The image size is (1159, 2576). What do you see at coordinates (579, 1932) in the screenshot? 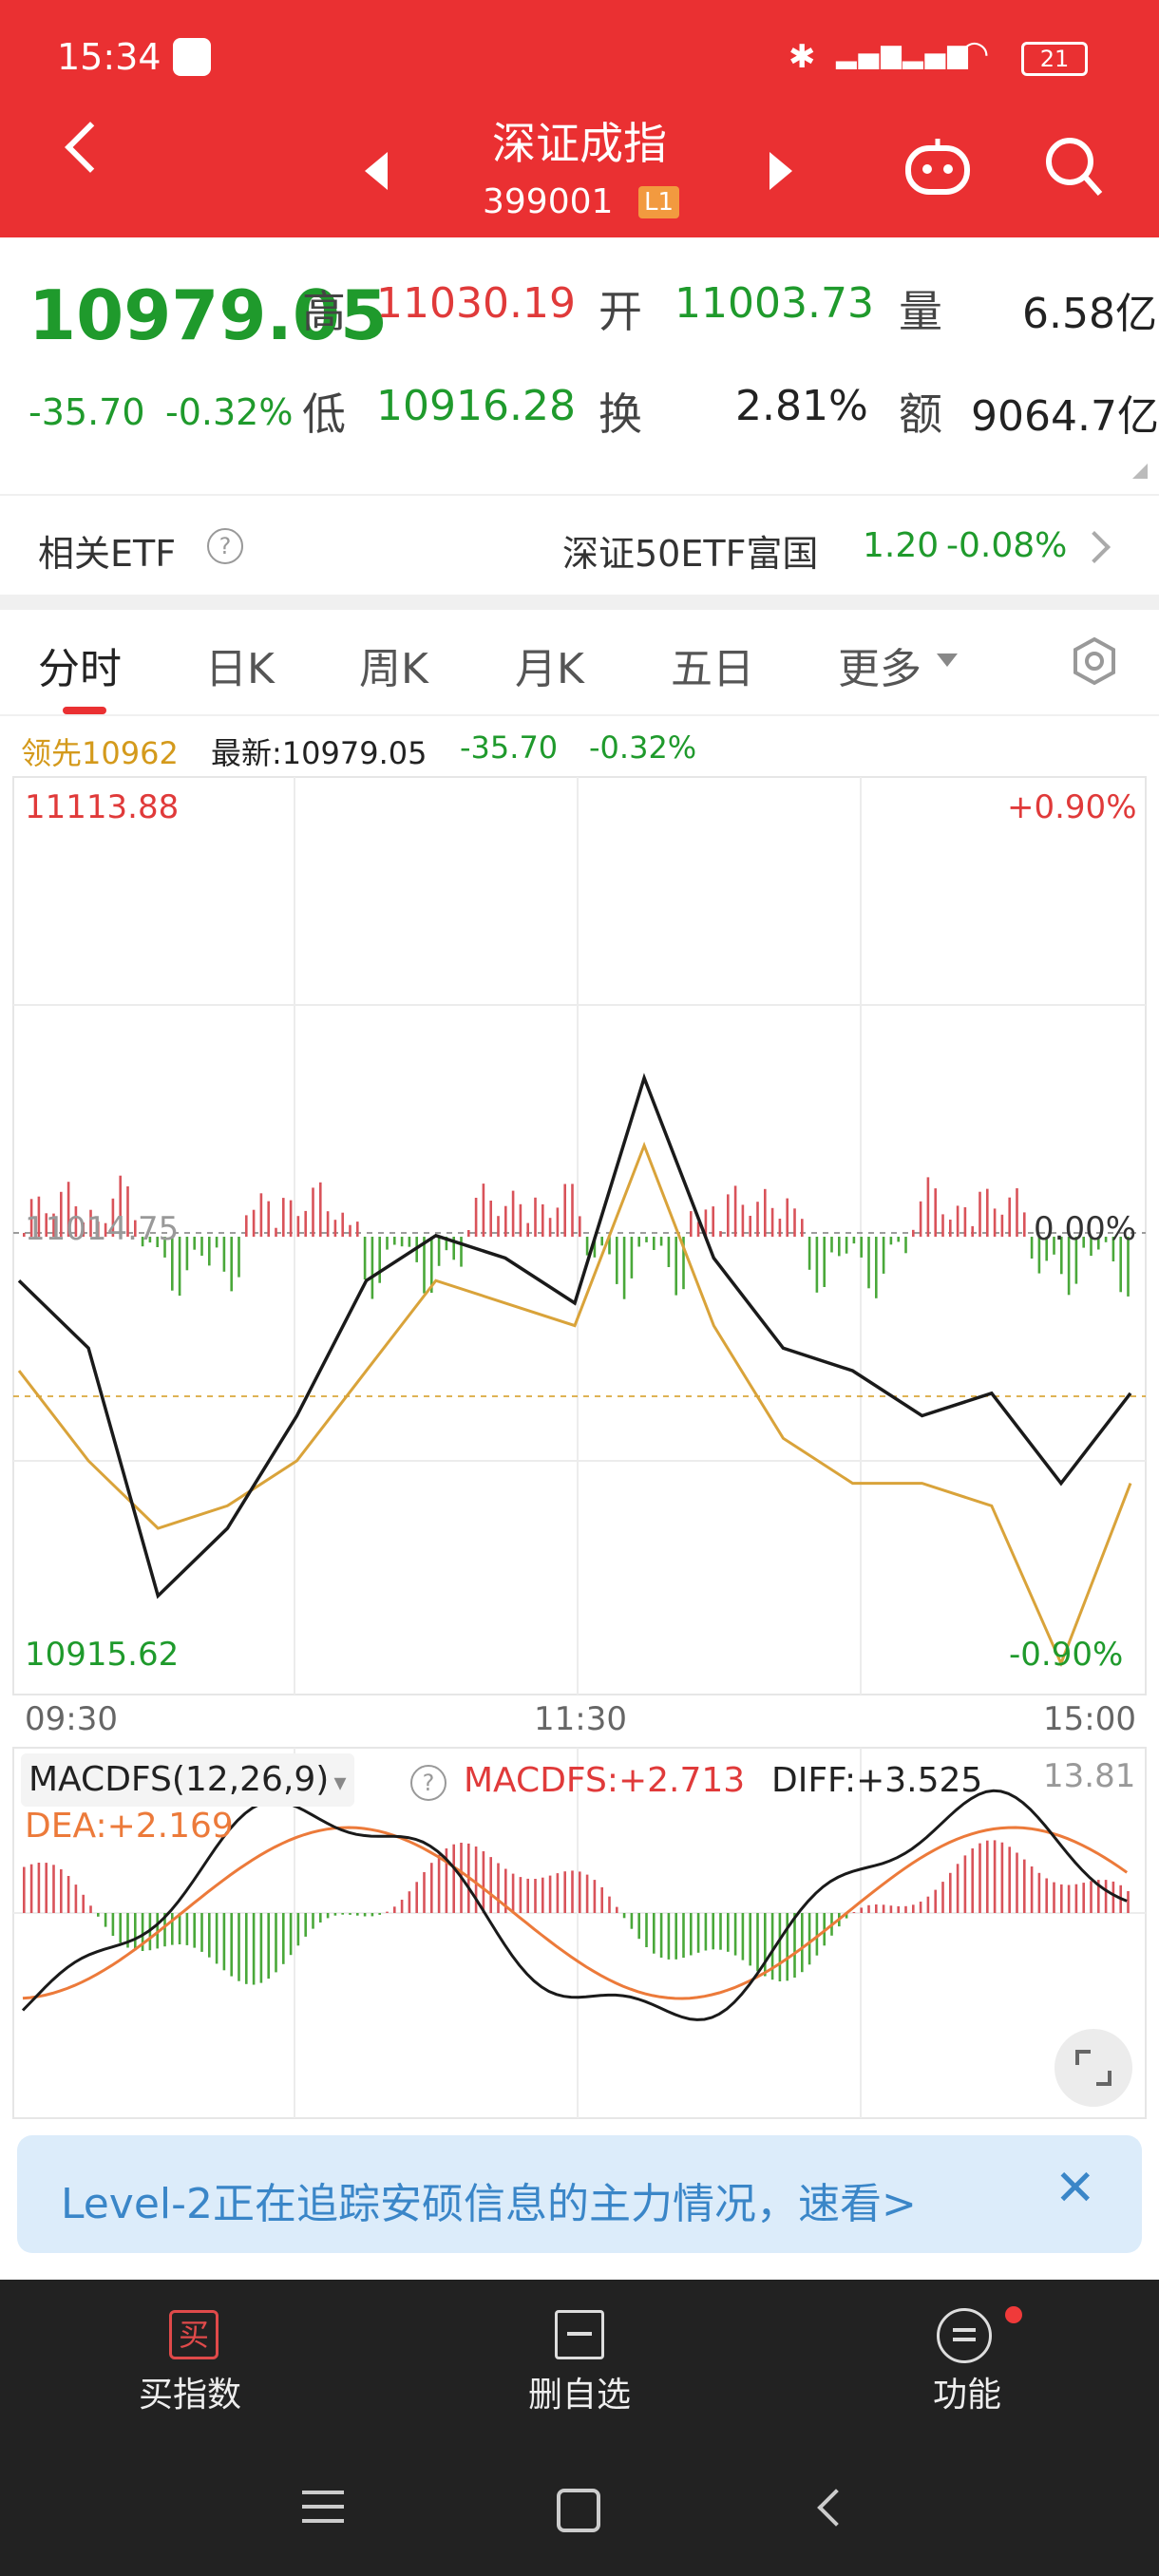
I see `macd-chart` at bounding box center [579, 1932].